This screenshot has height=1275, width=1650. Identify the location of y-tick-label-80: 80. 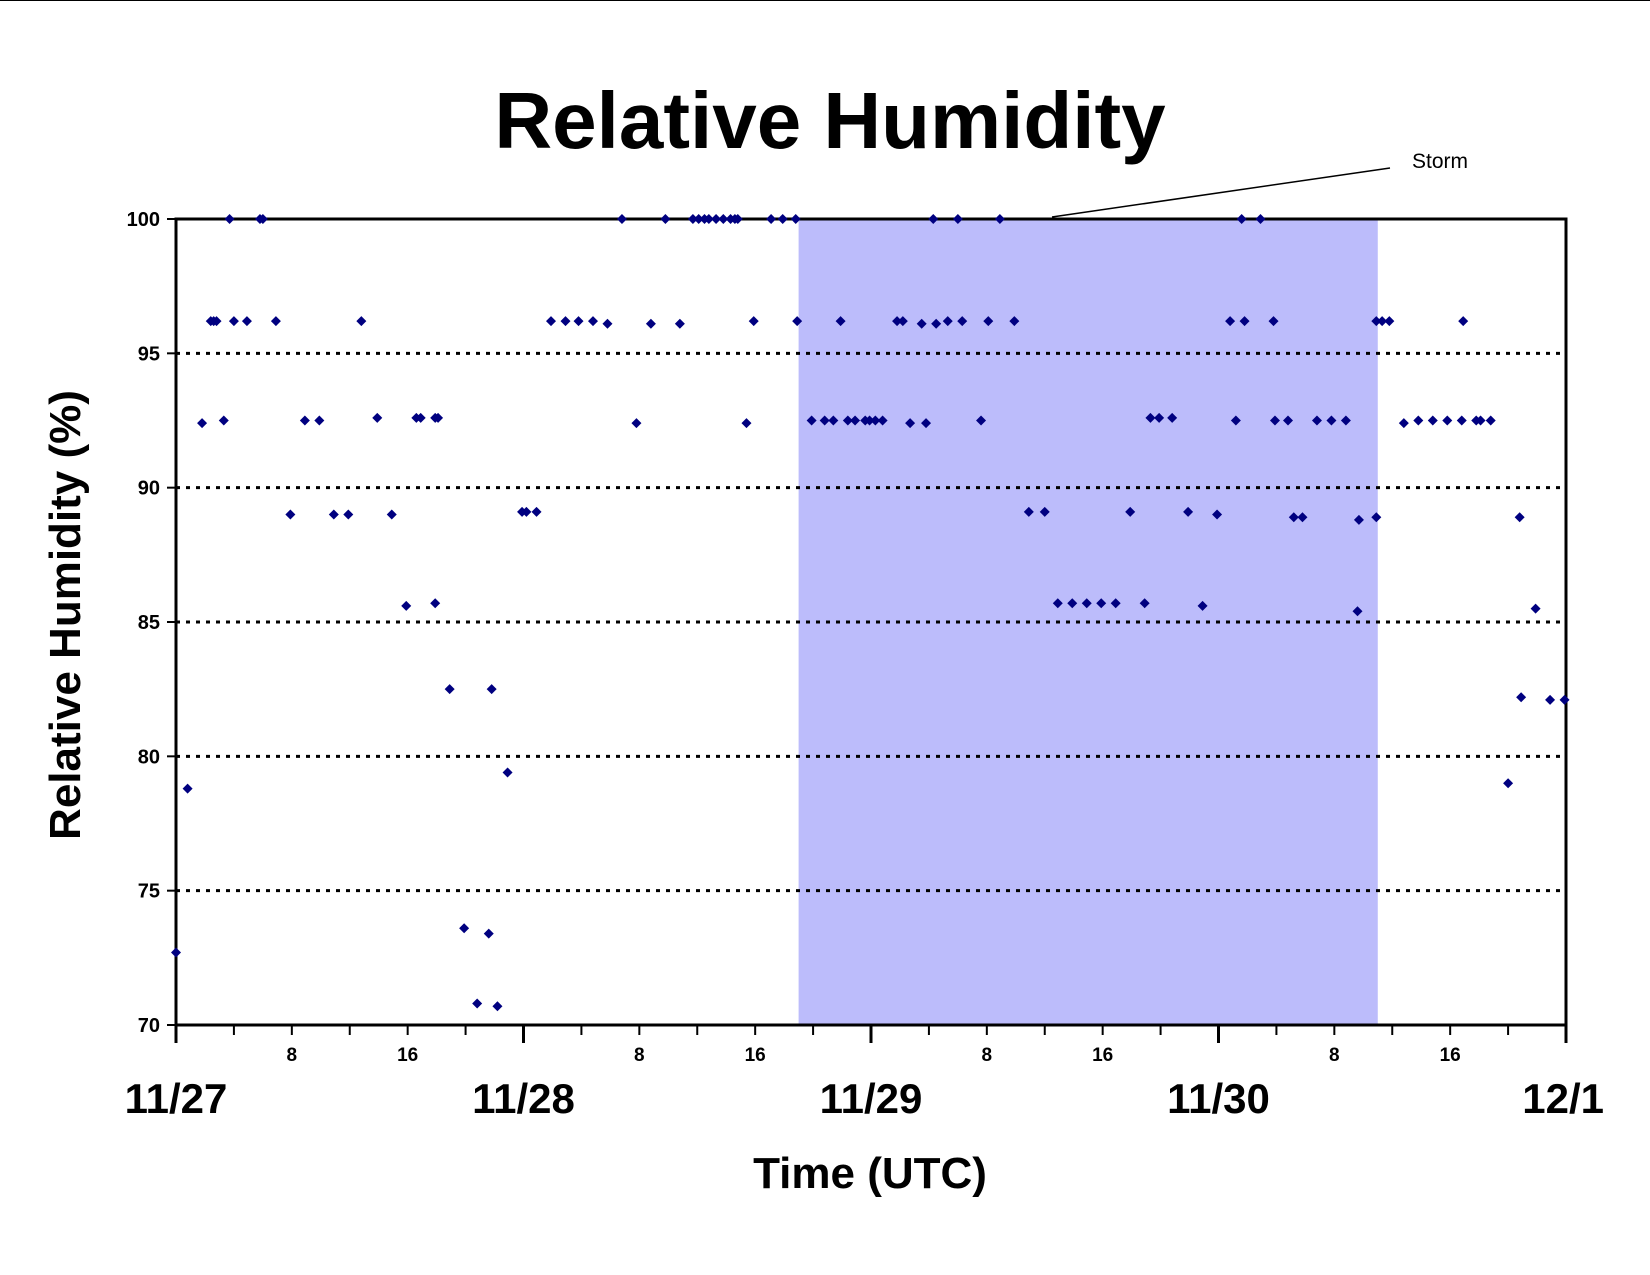
(149, 757).